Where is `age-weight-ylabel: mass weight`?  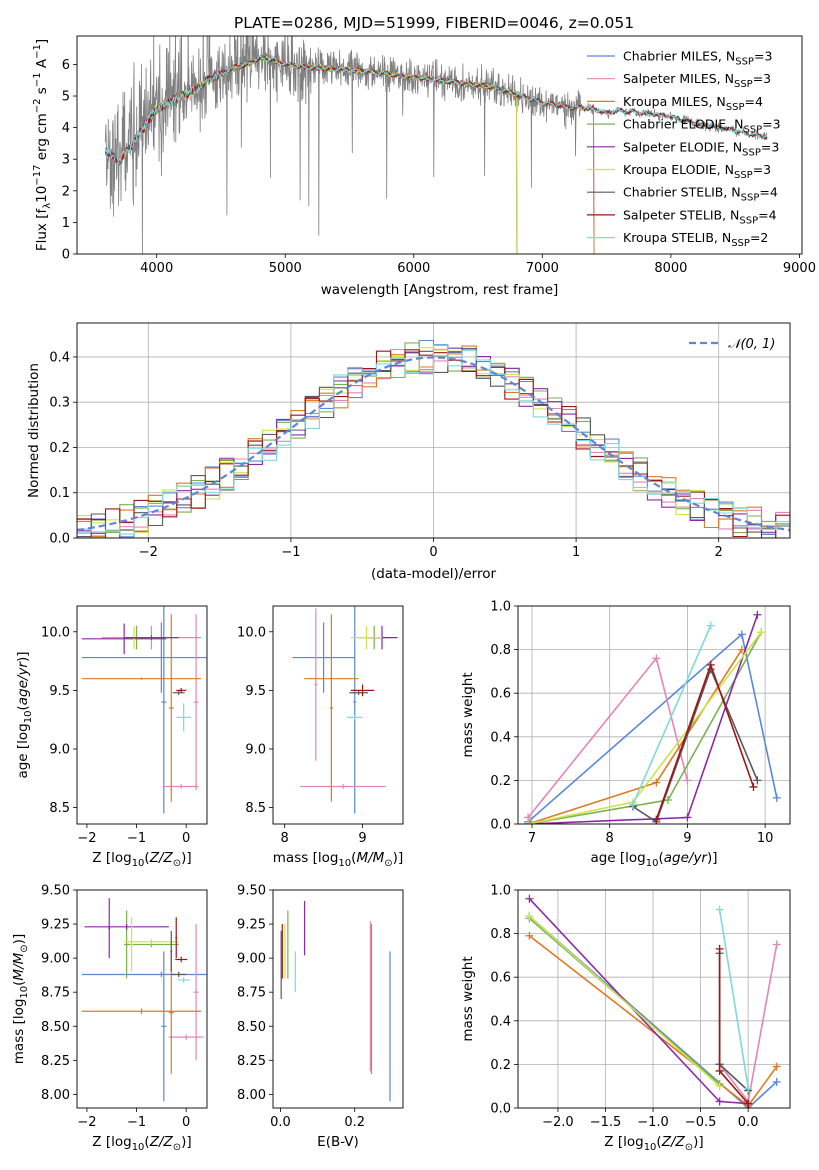 age-weight-ylabel: mass weight is located at coordinates (468, 714).